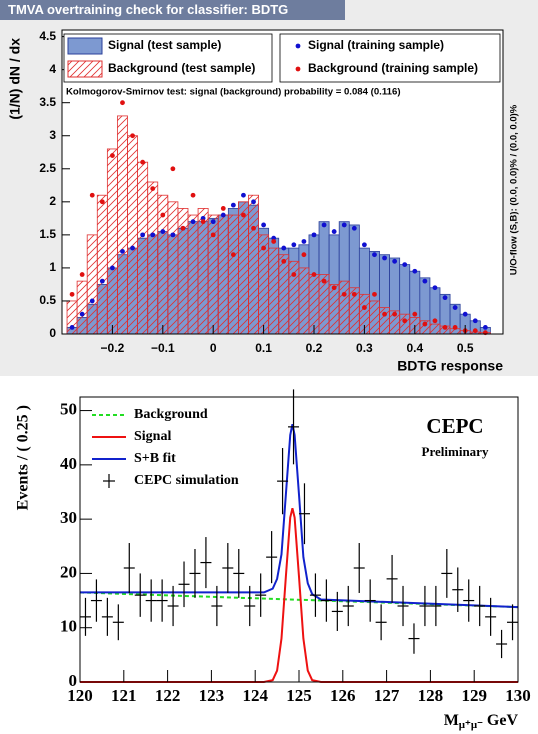  Describe the element at coordinates (454, 426) in the screenshot. I see `annotation-main: CEPC` at that location.